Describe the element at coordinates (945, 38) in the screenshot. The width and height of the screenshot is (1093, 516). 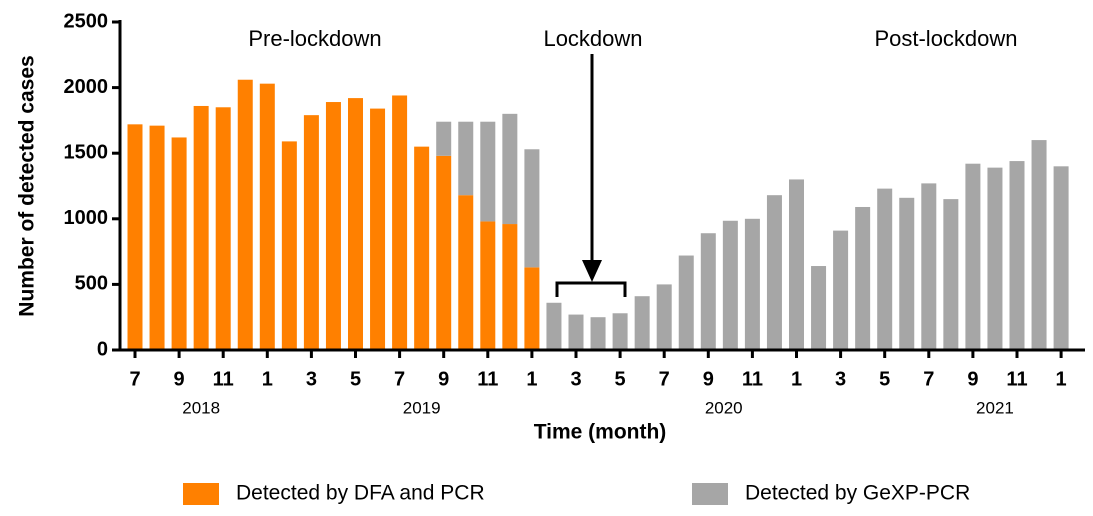
I see `annotation: Post-lockdown` at that location.